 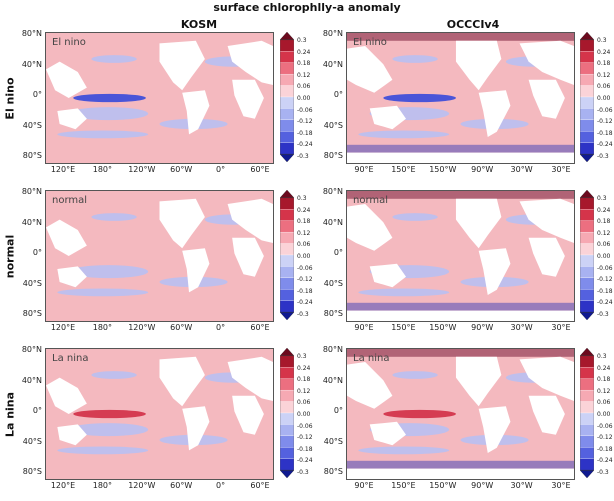 I want to click on figure-title: surface chlorophlly-a anomaly, so click(x=307, y=7).